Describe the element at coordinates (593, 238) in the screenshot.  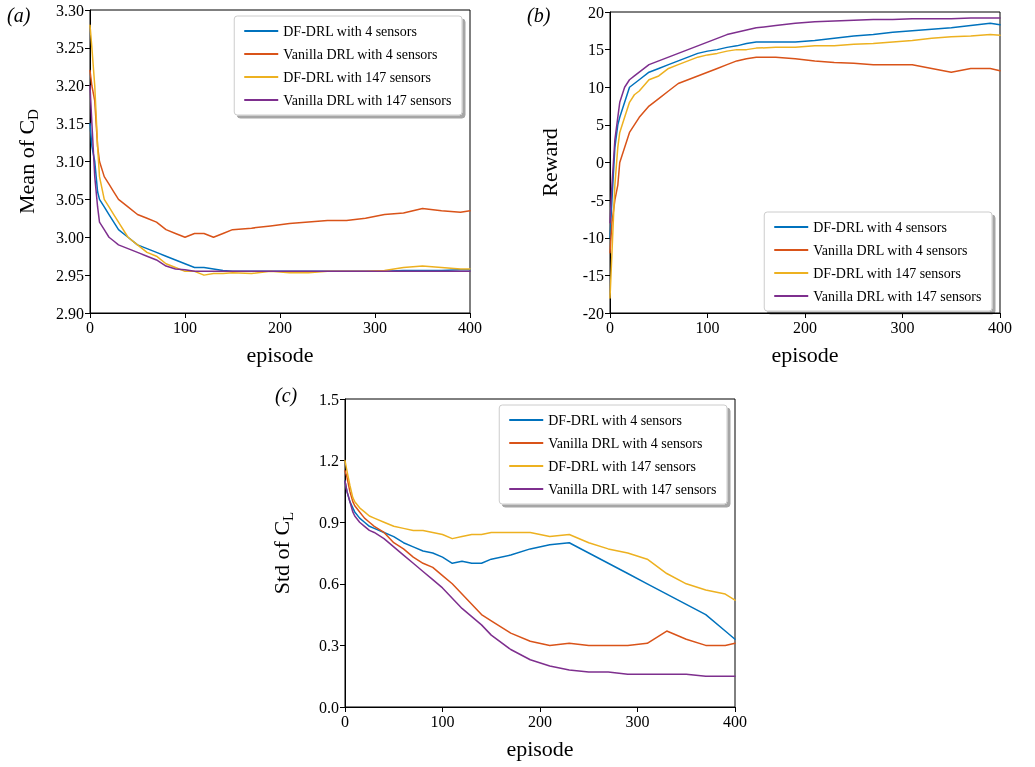
I see `y-tick-label: -10` at that location.